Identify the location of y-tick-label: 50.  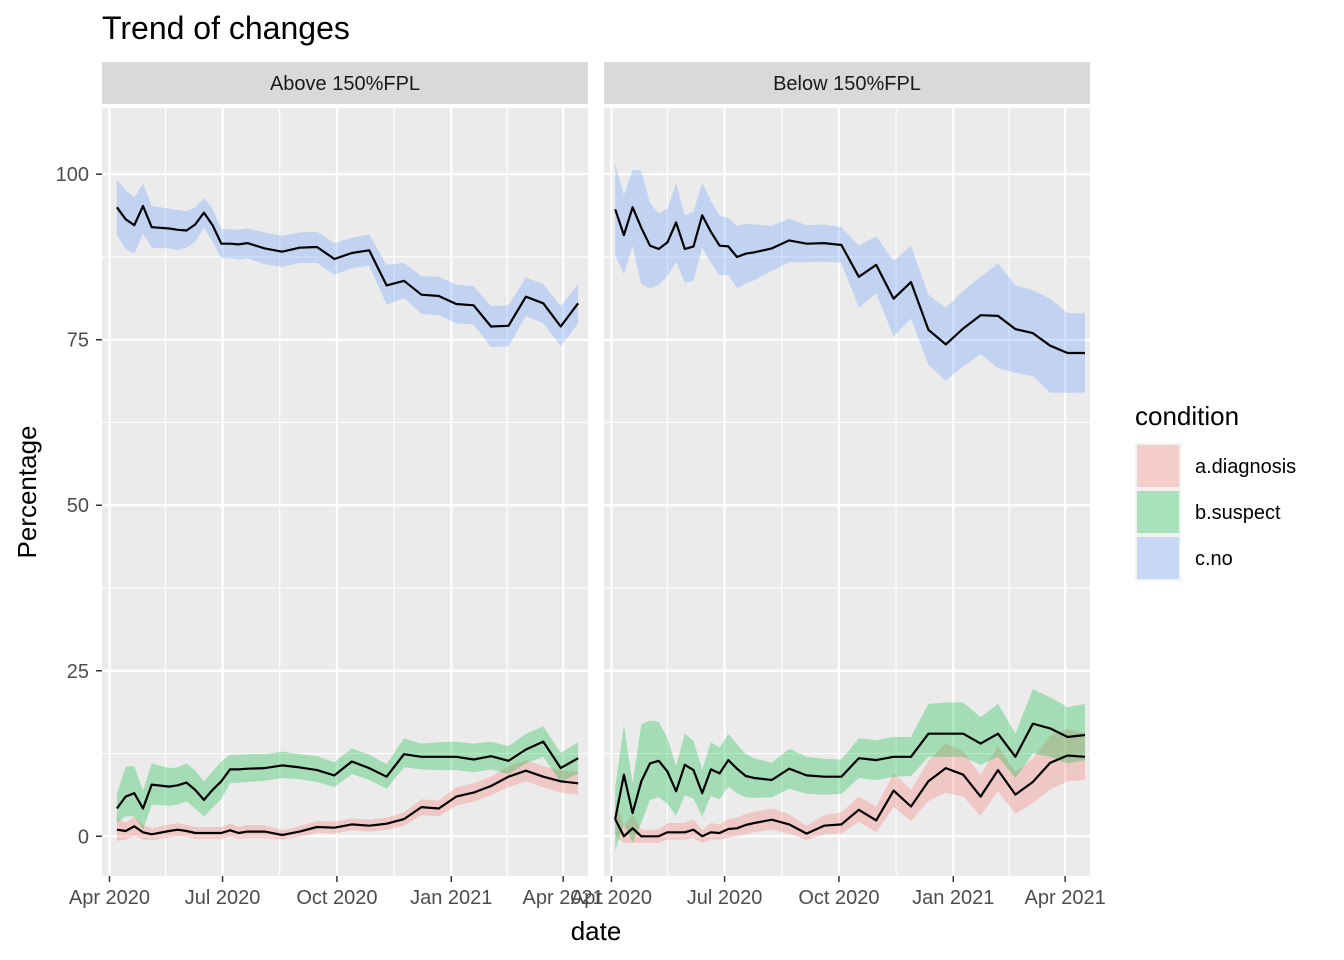
(78, 506).